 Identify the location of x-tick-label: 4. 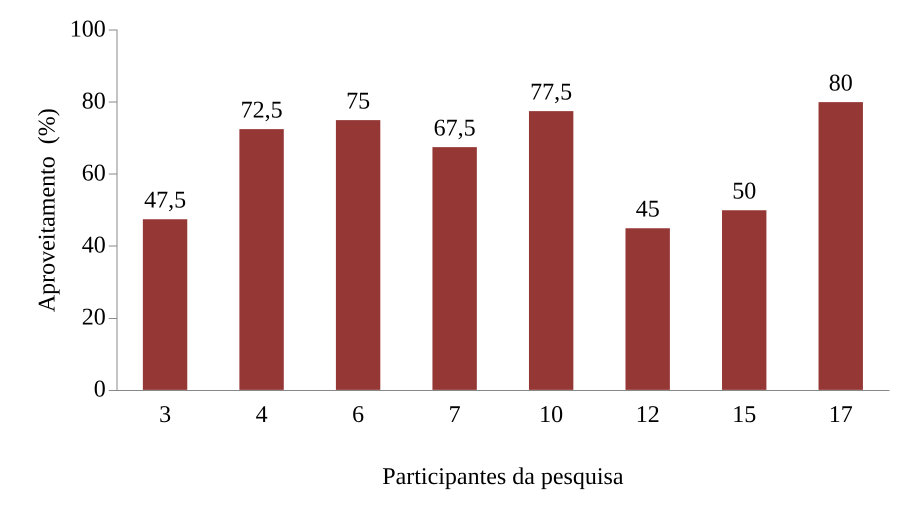
(262, 415).